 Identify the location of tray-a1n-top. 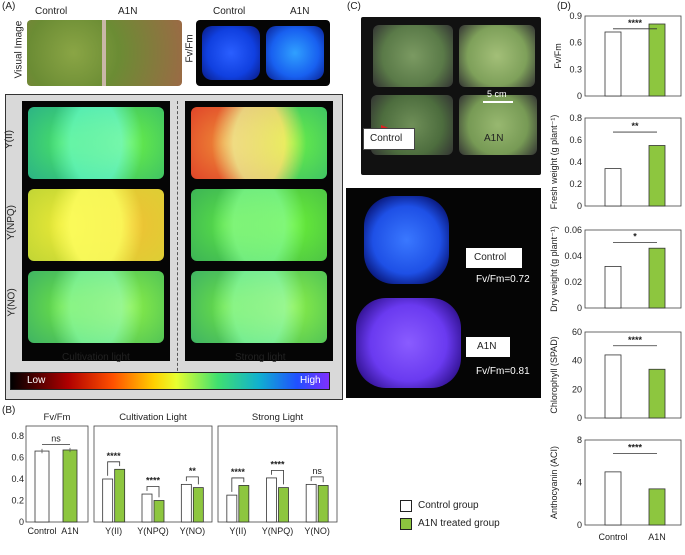
(497, 56).